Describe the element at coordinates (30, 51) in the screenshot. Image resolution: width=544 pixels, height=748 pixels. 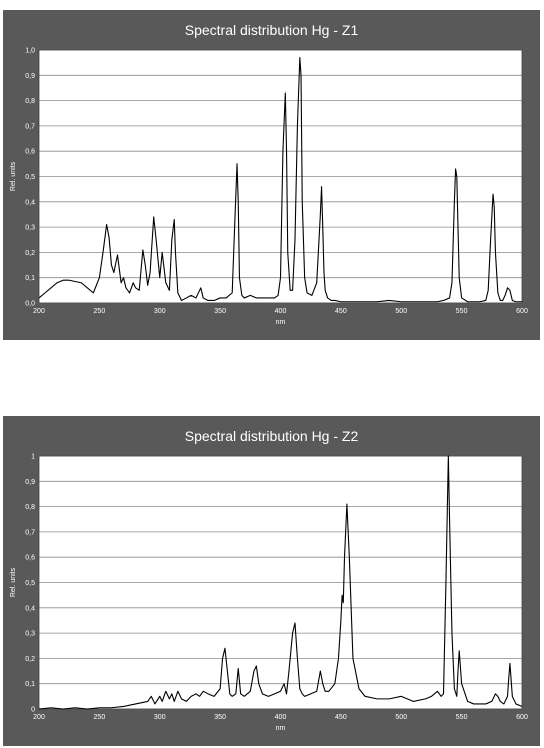
I see `y-tick-label: 1,0` at that location.